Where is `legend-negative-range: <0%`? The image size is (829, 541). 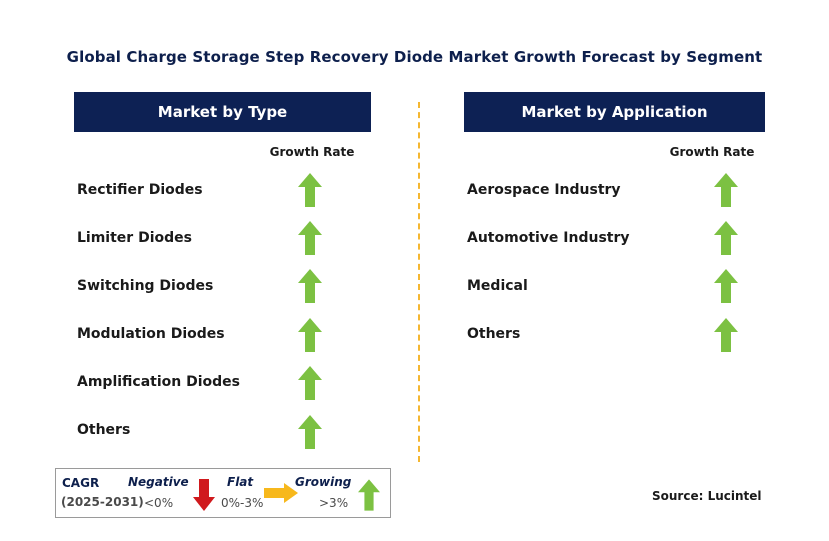
legend-negative-range: <0% is located at coordinates (159, 503).